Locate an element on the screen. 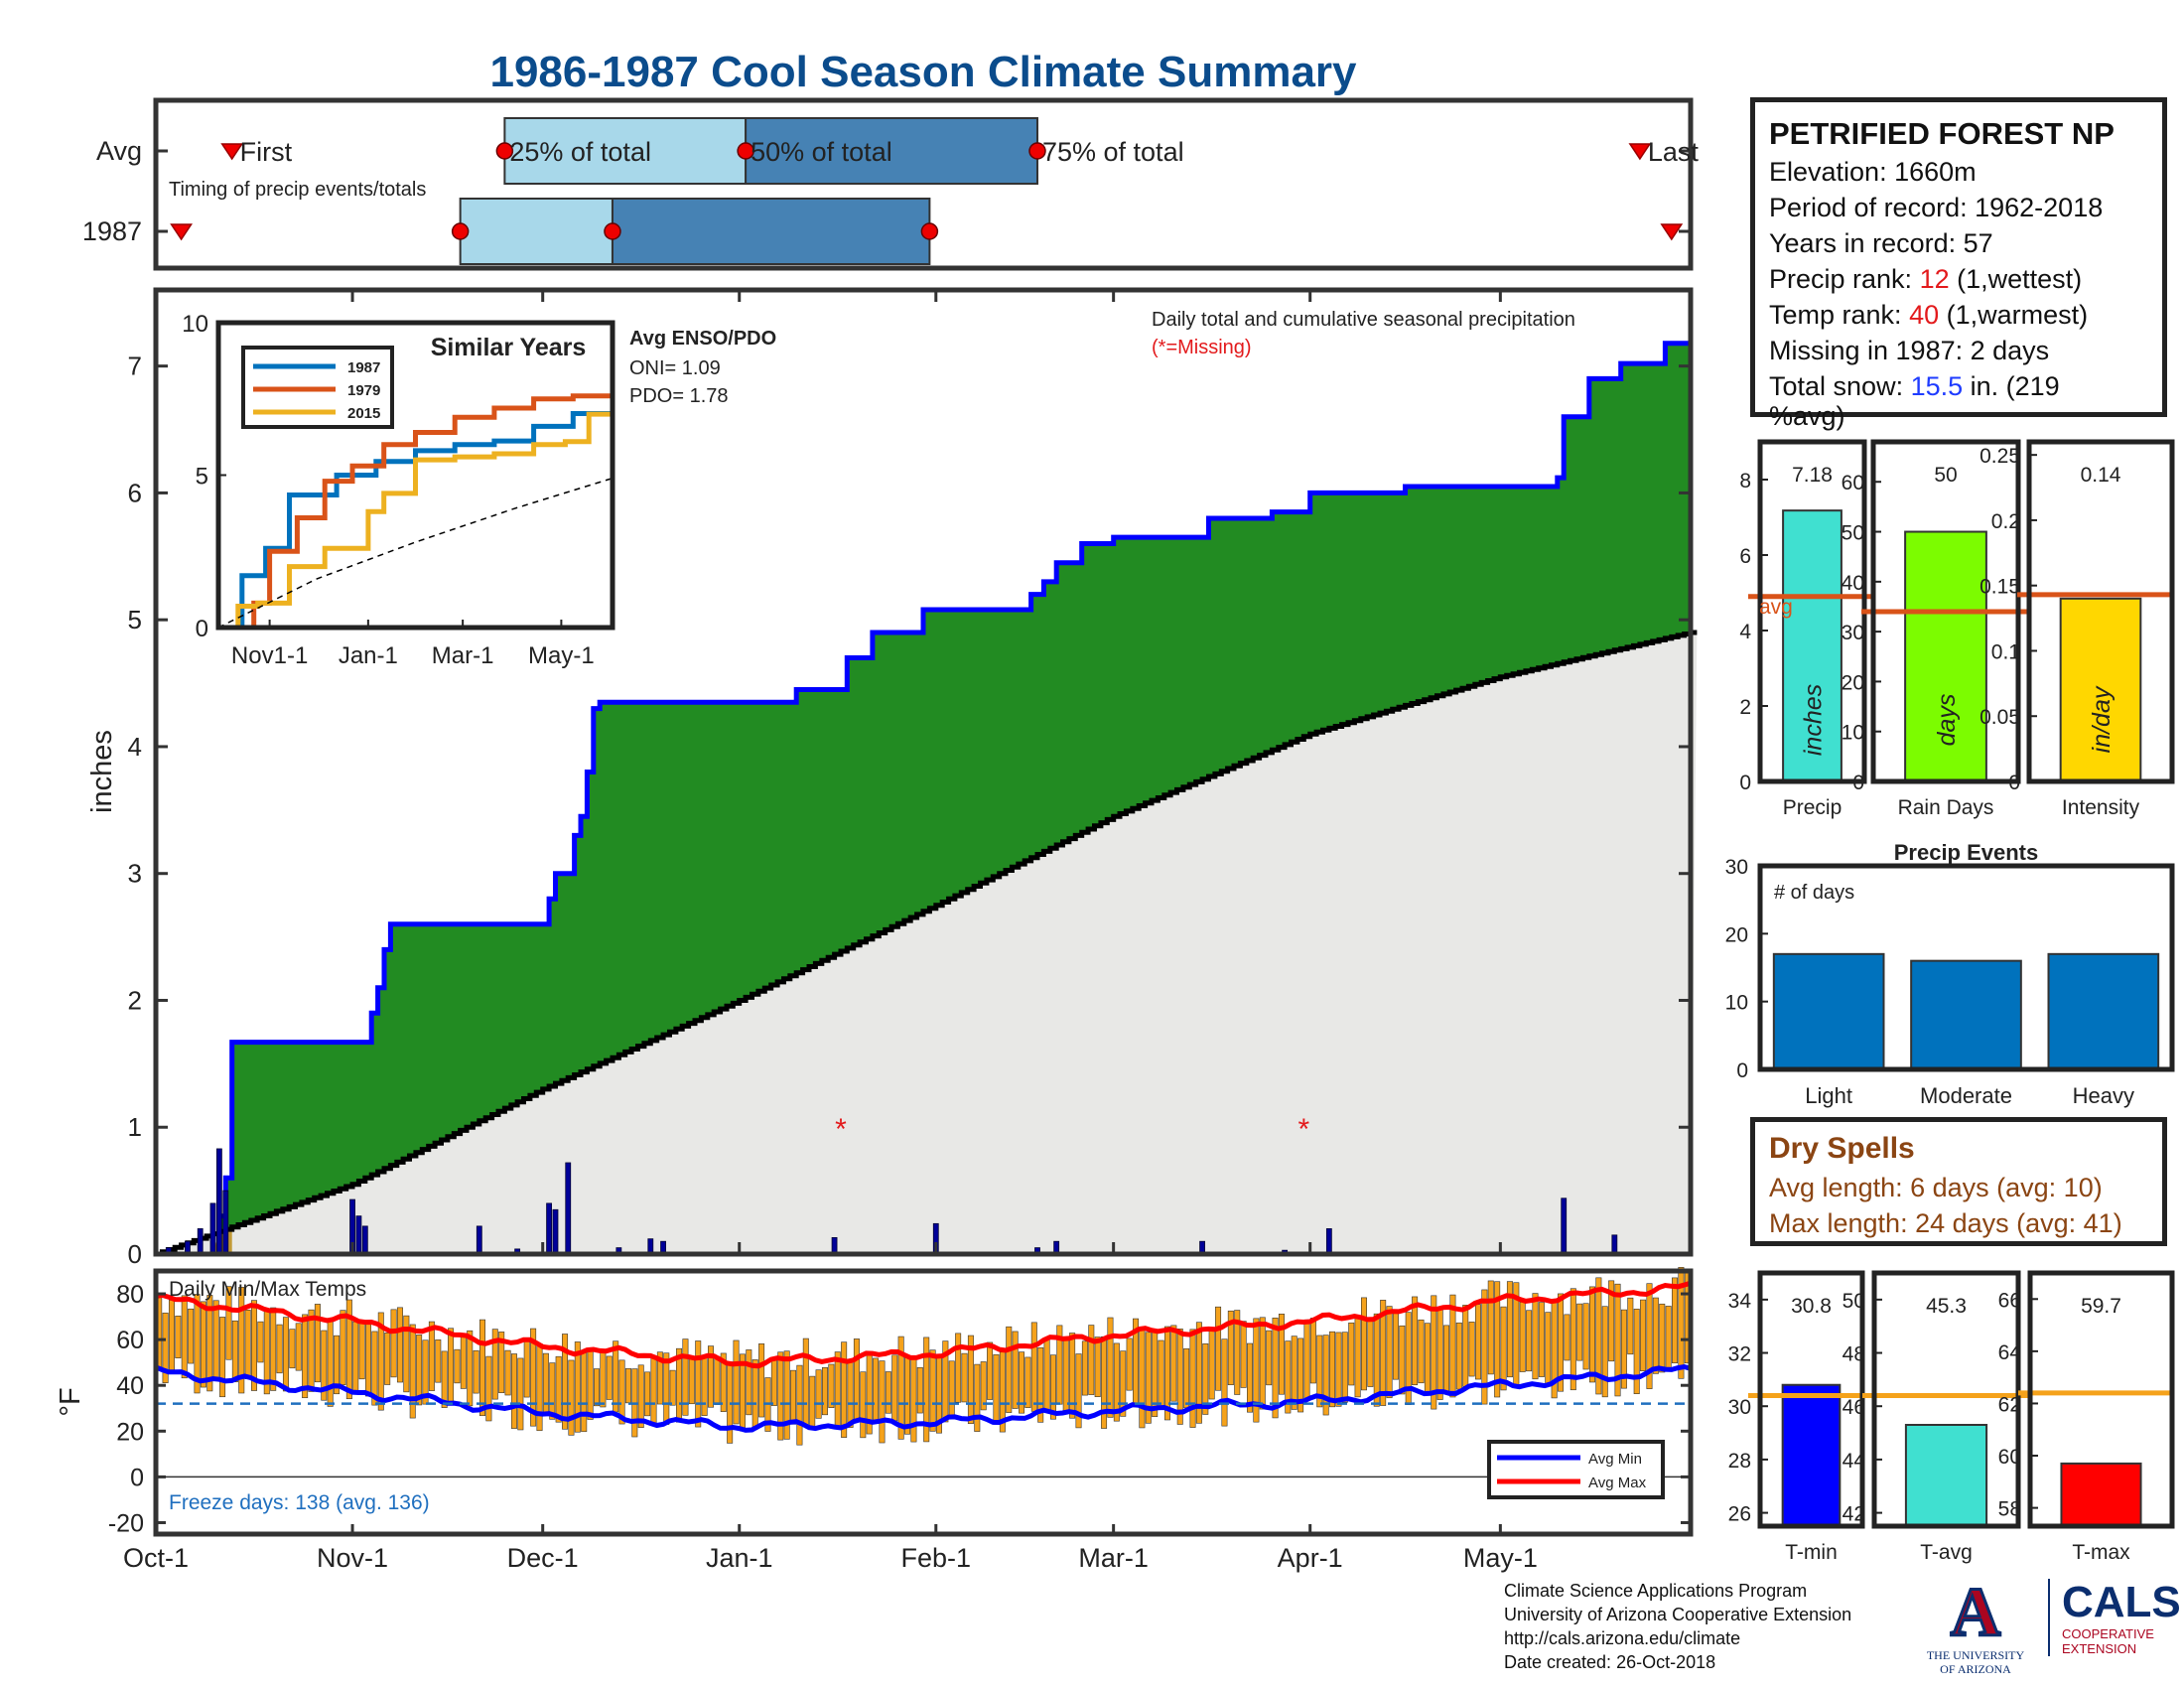 This screenshot has width=2184, height=1688. x-tick-label: Jan-1 is located at coordinates (739, 1558).